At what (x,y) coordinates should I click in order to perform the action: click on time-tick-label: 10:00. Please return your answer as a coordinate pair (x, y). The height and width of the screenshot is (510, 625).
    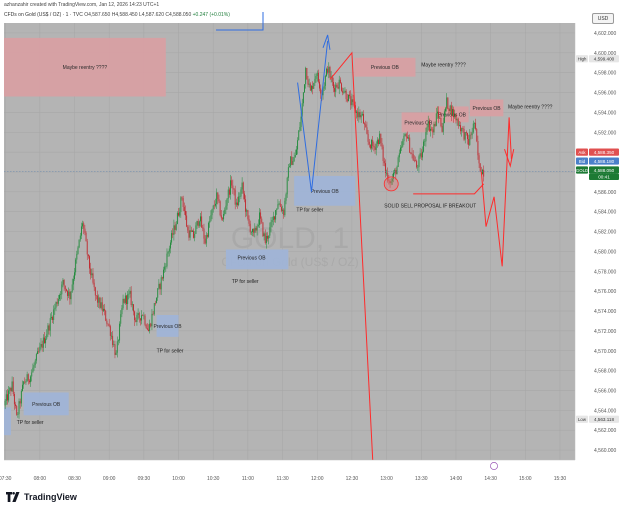
    Looking at the image, I should click on (178, 479).